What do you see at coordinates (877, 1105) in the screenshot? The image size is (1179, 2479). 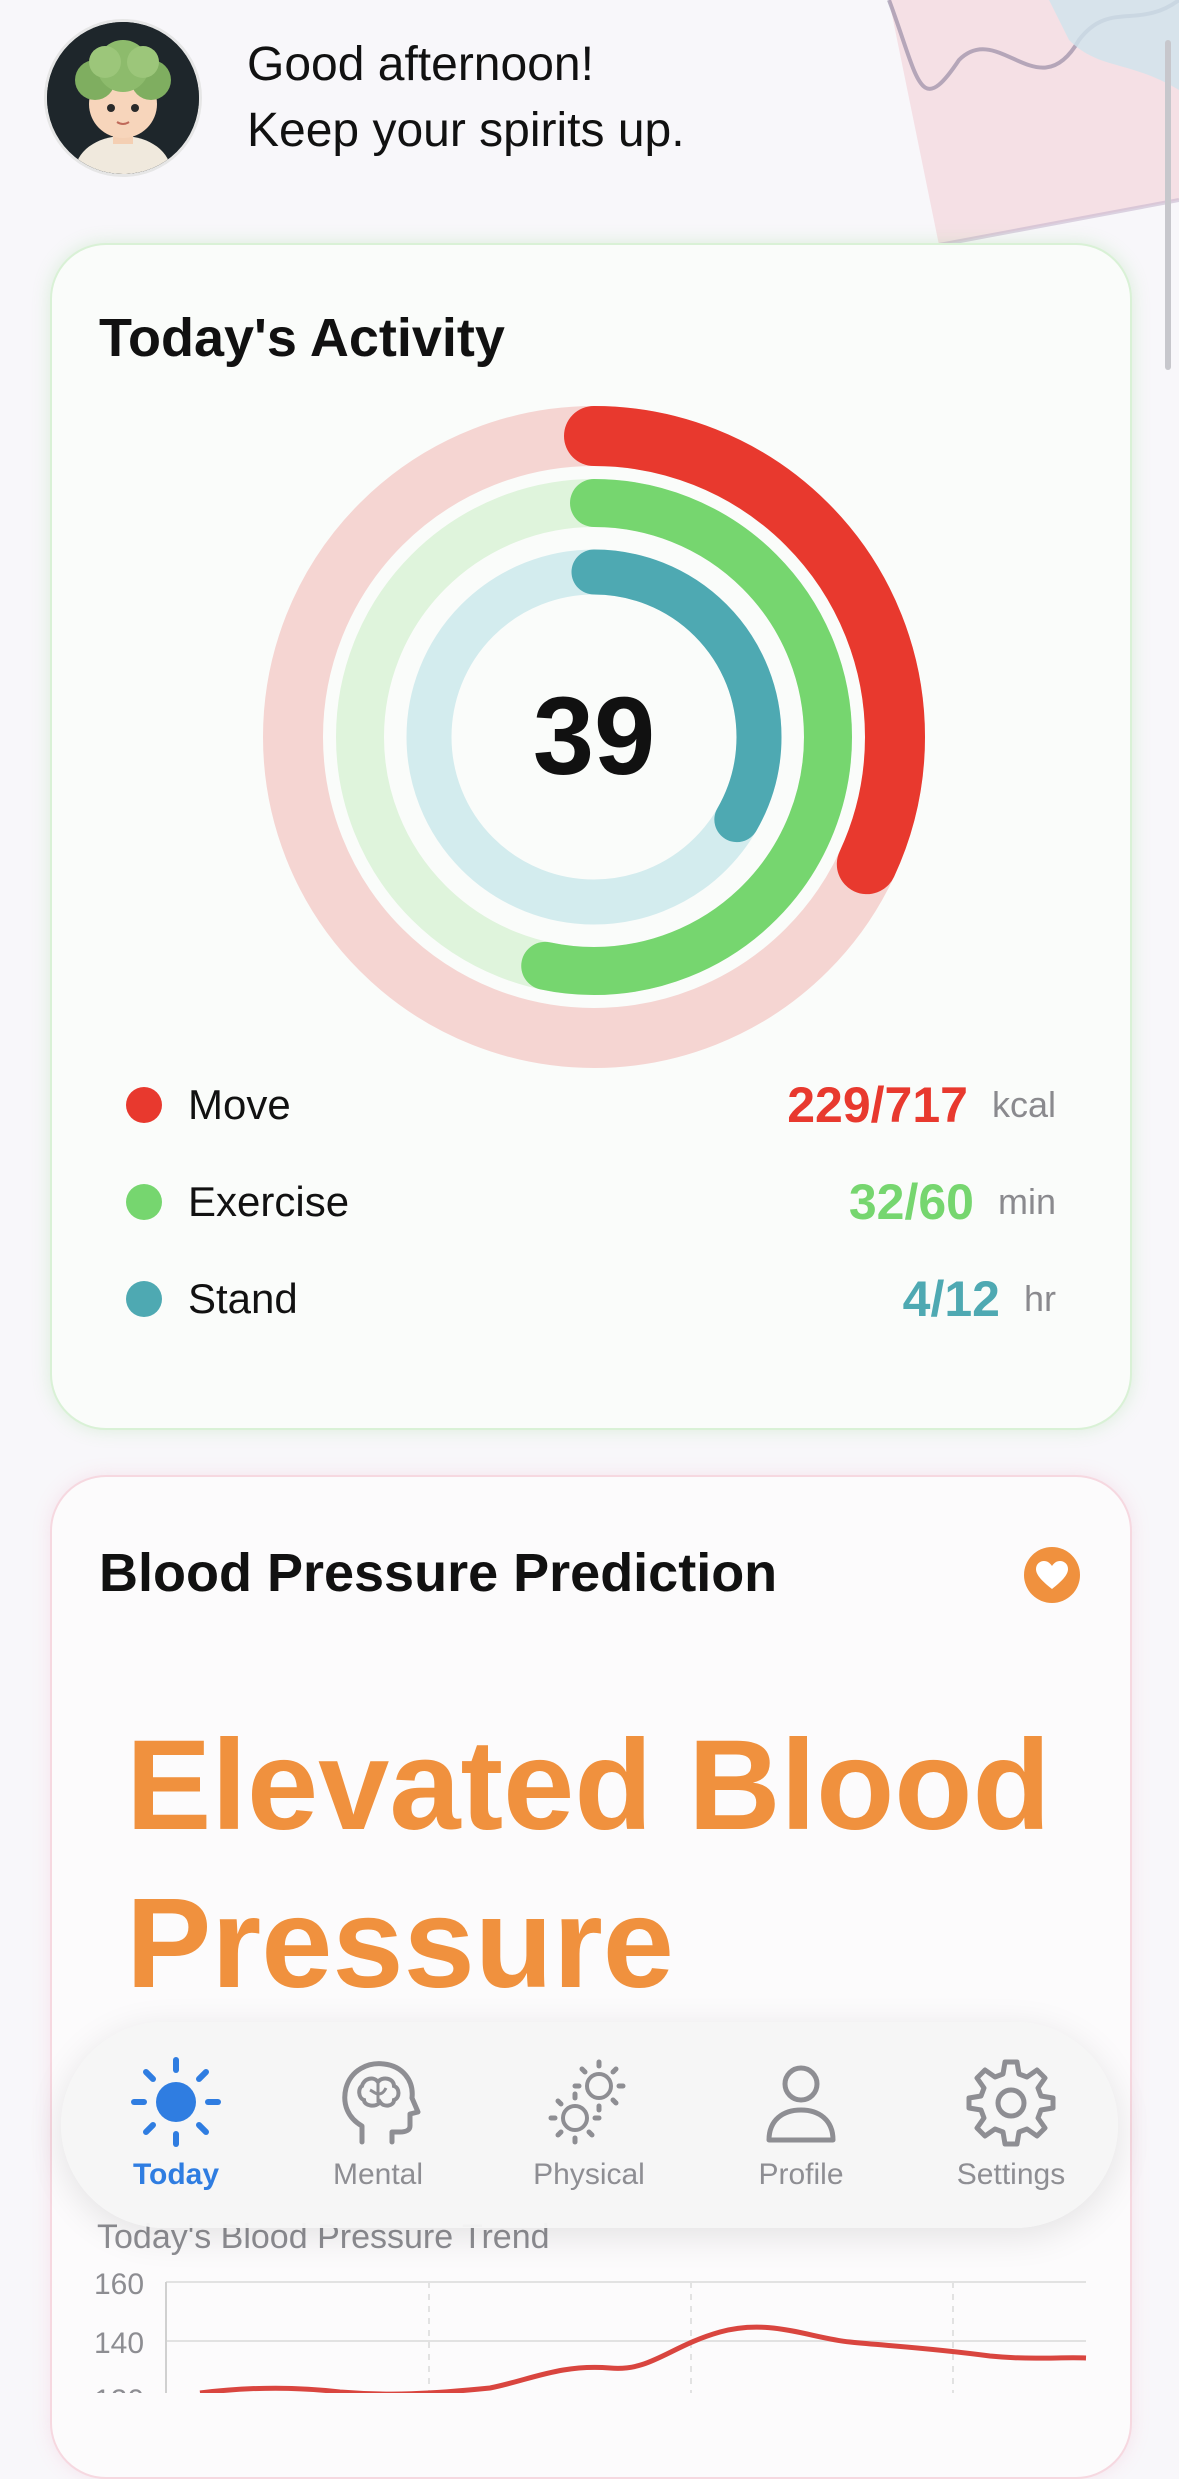 I see `move-value: 229/717` at bounding box center [877, 1105].